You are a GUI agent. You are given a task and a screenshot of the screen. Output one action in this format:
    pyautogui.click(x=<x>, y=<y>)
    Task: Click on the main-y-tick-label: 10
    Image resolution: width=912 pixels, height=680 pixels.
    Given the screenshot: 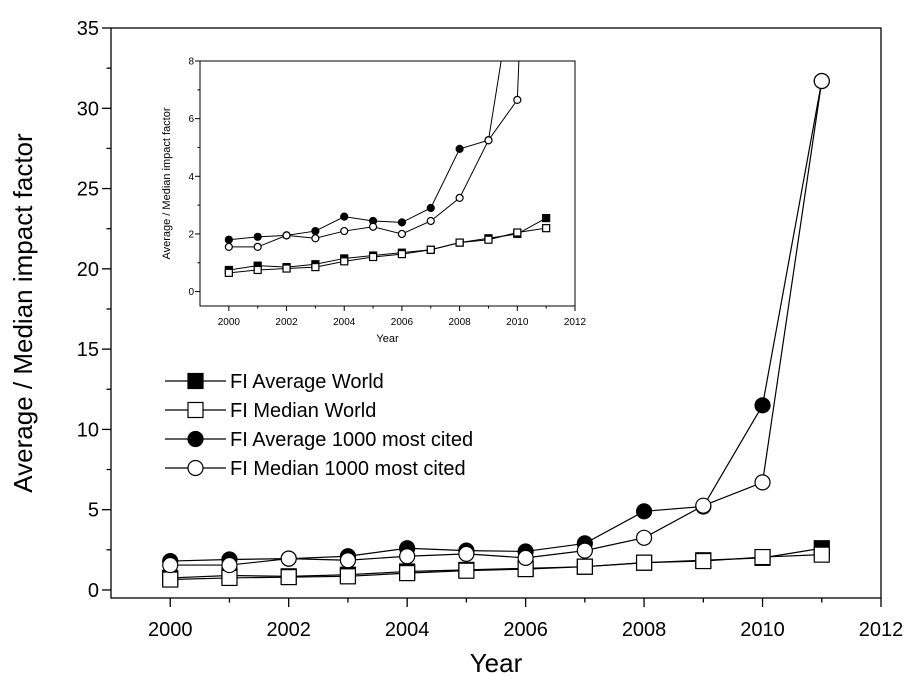 What is the action you would take?
    pyautogui.click(x=88, y=430)
    